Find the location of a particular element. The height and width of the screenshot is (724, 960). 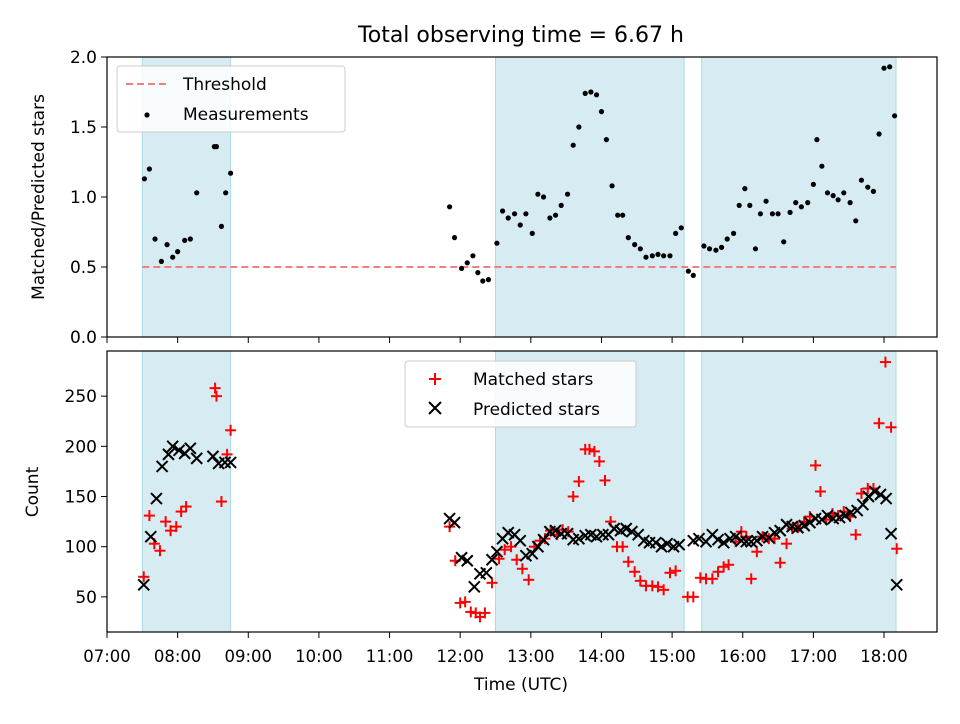

top-x-axis-ticks is located at coordinates (495, 340).